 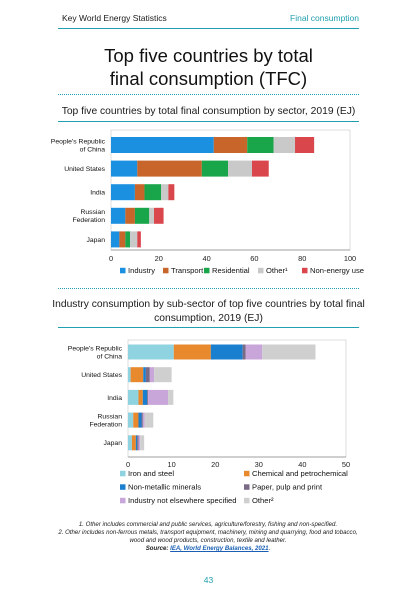 I want to click on chart2-bar-japan-industry-not-elsewhere-specified, so click(x=139, y=443).